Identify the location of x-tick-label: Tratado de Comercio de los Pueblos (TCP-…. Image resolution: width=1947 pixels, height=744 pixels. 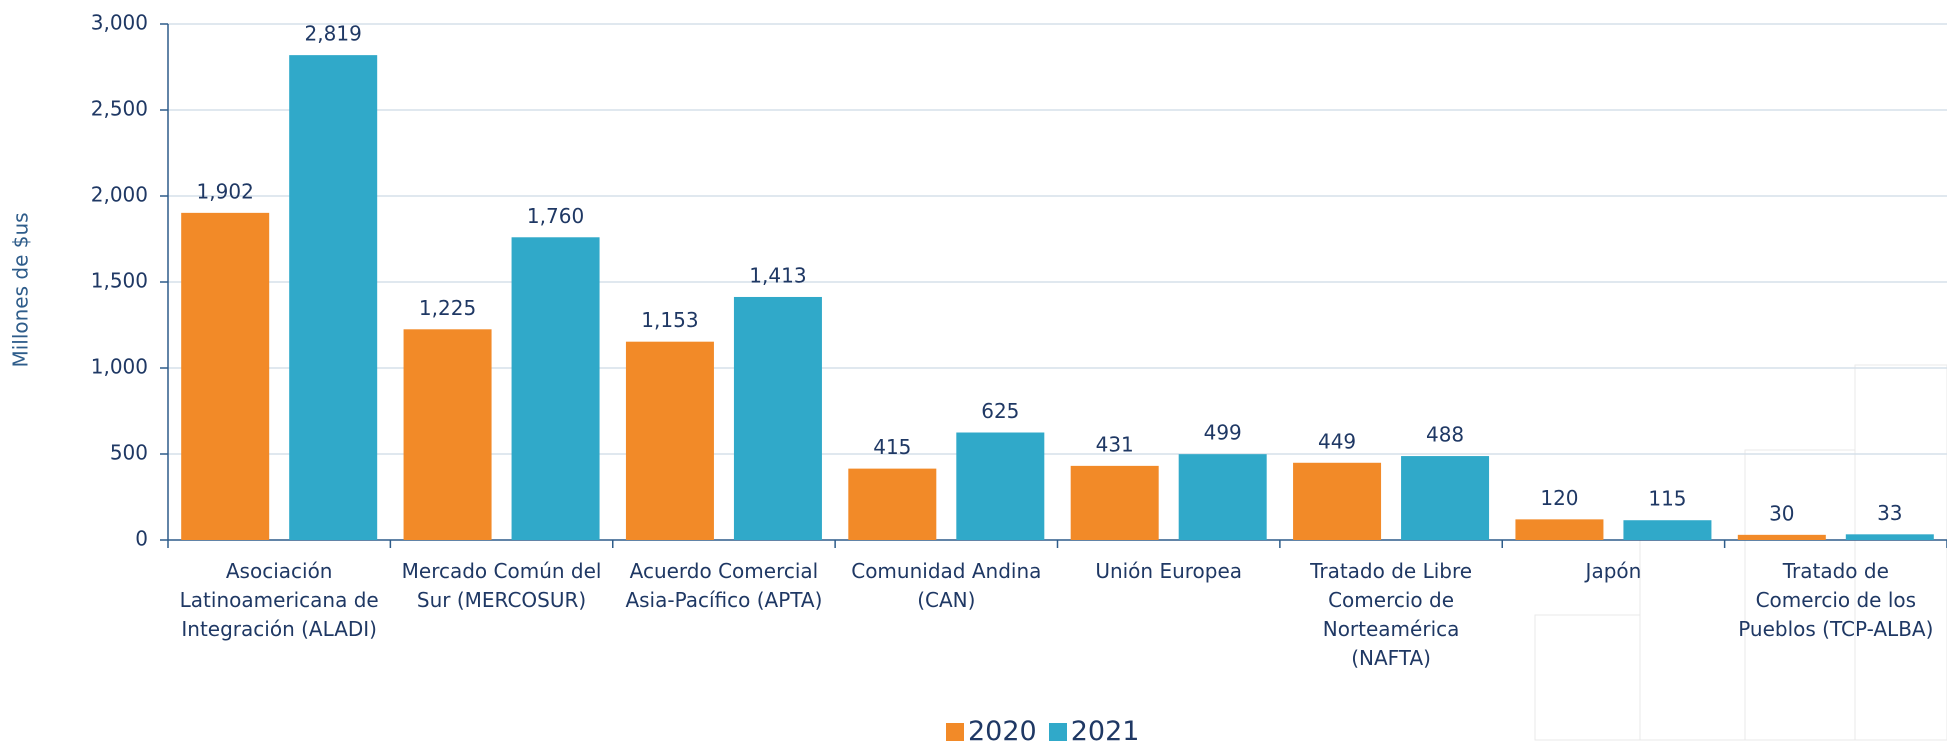
(1836, 600).